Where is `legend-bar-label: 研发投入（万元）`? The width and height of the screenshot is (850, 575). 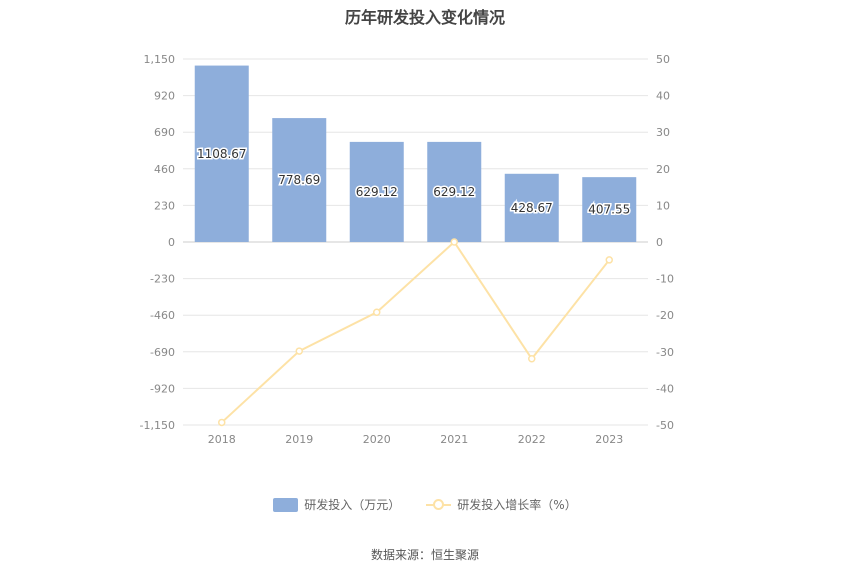
legend-bar-label: 研发投入（万元） is located at coordinates (352, 505).